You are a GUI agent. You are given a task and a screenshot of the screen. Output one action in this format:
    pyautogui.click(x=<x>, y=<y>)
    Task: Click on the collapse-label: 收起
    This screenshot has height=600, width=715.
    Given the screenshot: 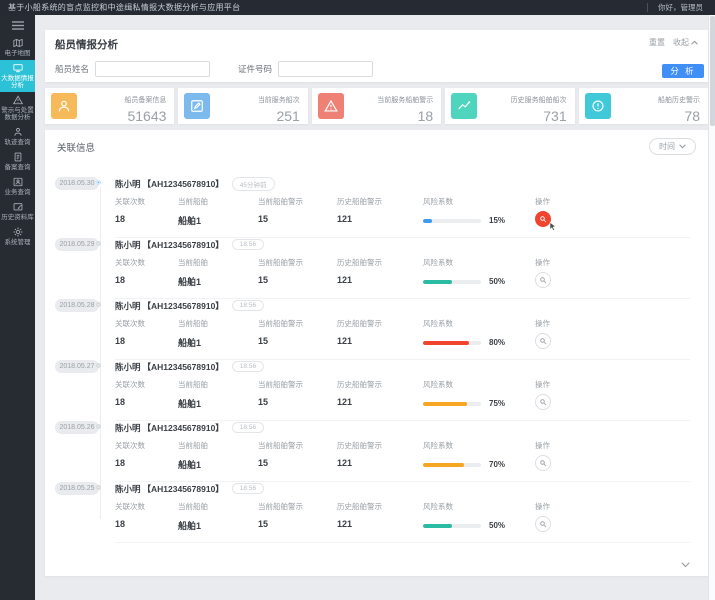 What is the action you would take?
    pyautogui.click(x=681, y=42)
    